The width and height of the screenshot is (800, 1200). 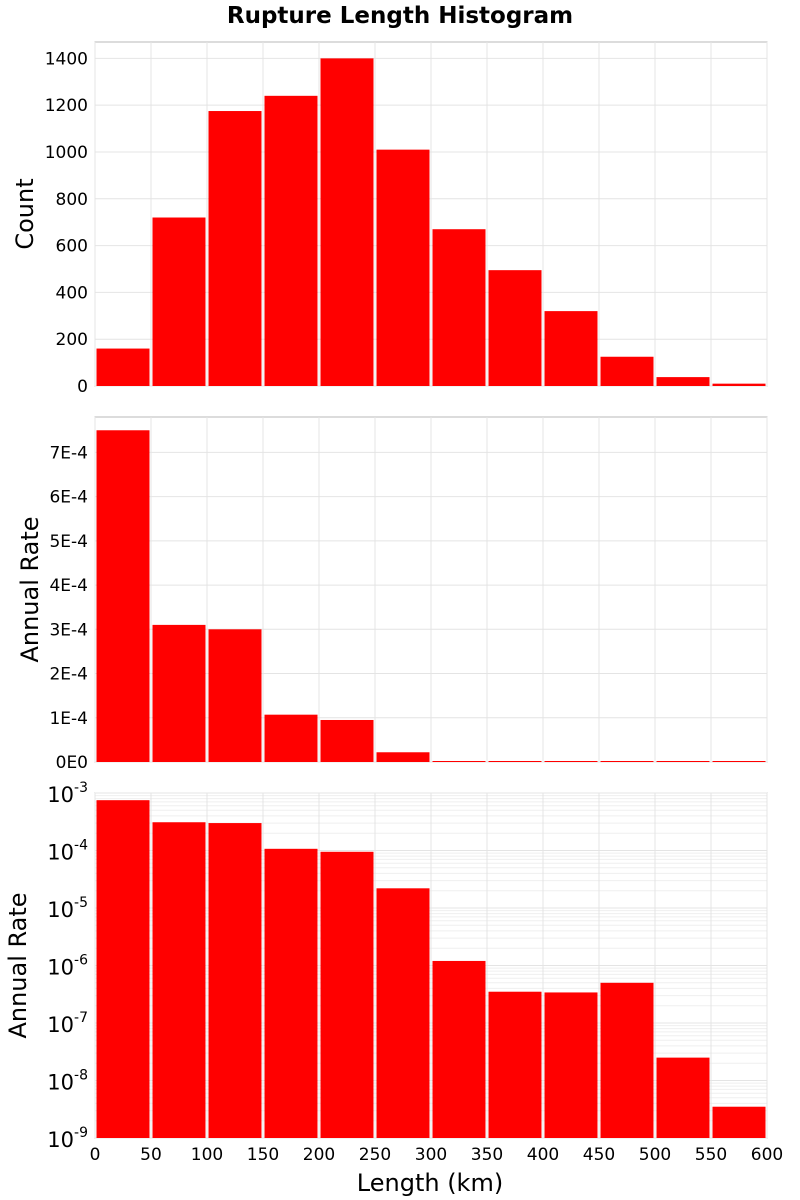 I want to click on x-tick-label: 550, so click(x=711, y=1155).